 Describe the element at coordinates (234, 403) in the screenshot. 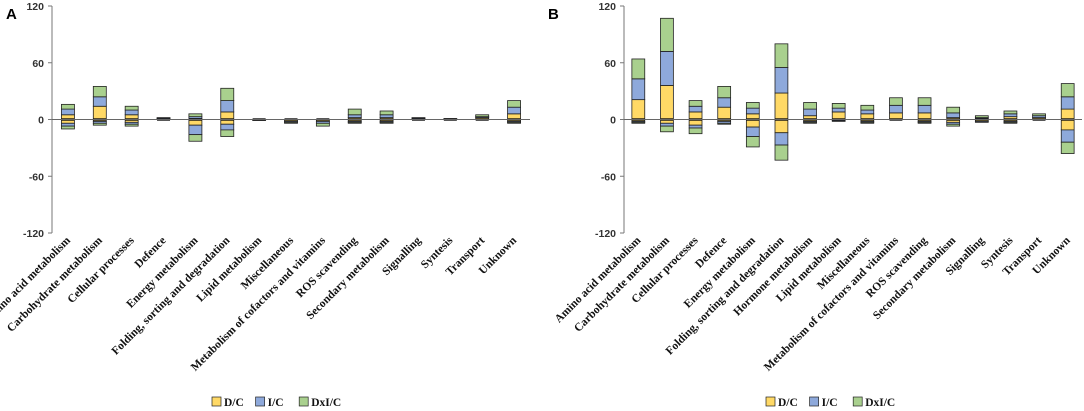

I see `panel-a-legend-label: D/C` at that location.